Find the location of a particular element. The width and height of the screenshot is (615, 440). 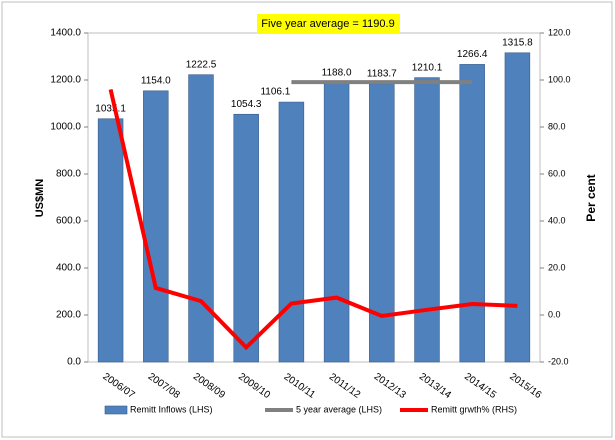

y-tick-label: 800.0 is located at coordinates (68, 174).